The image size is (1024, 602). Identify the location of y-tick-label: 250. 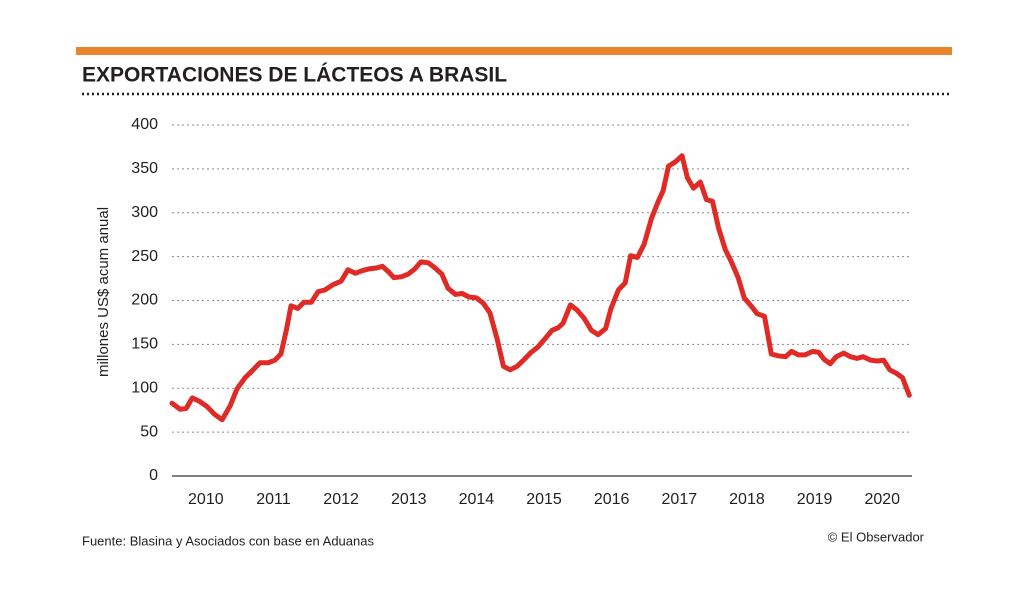
(144, 256).